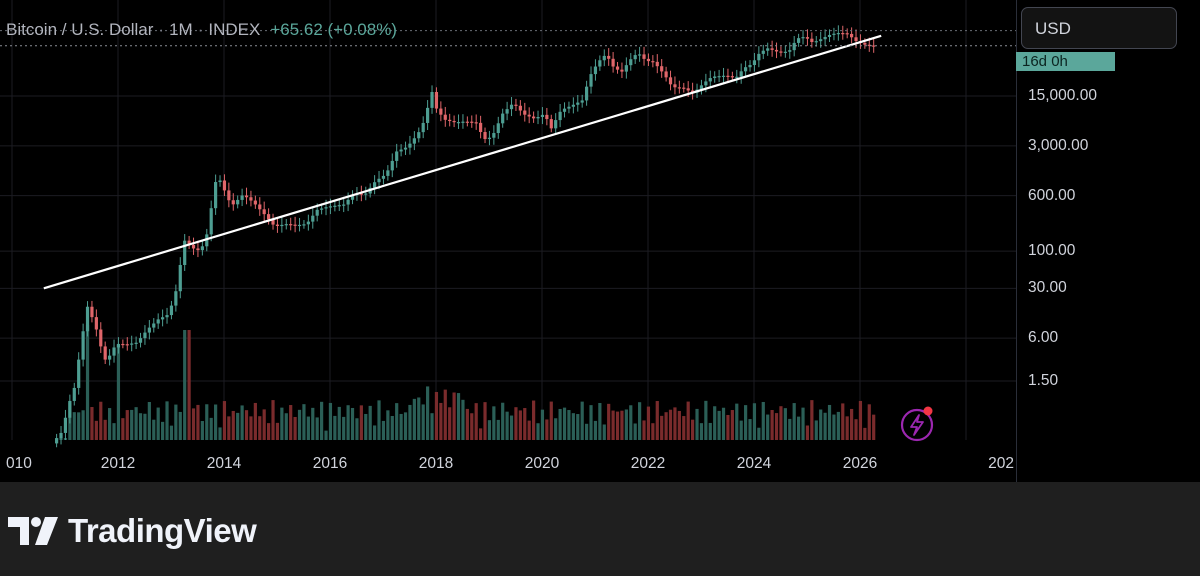  What do you see at coordinates (80, 29) in the screenshot?
I see `symbol-name: Bitcoin / U.S. Dollar` at bounding box center [80, 29].